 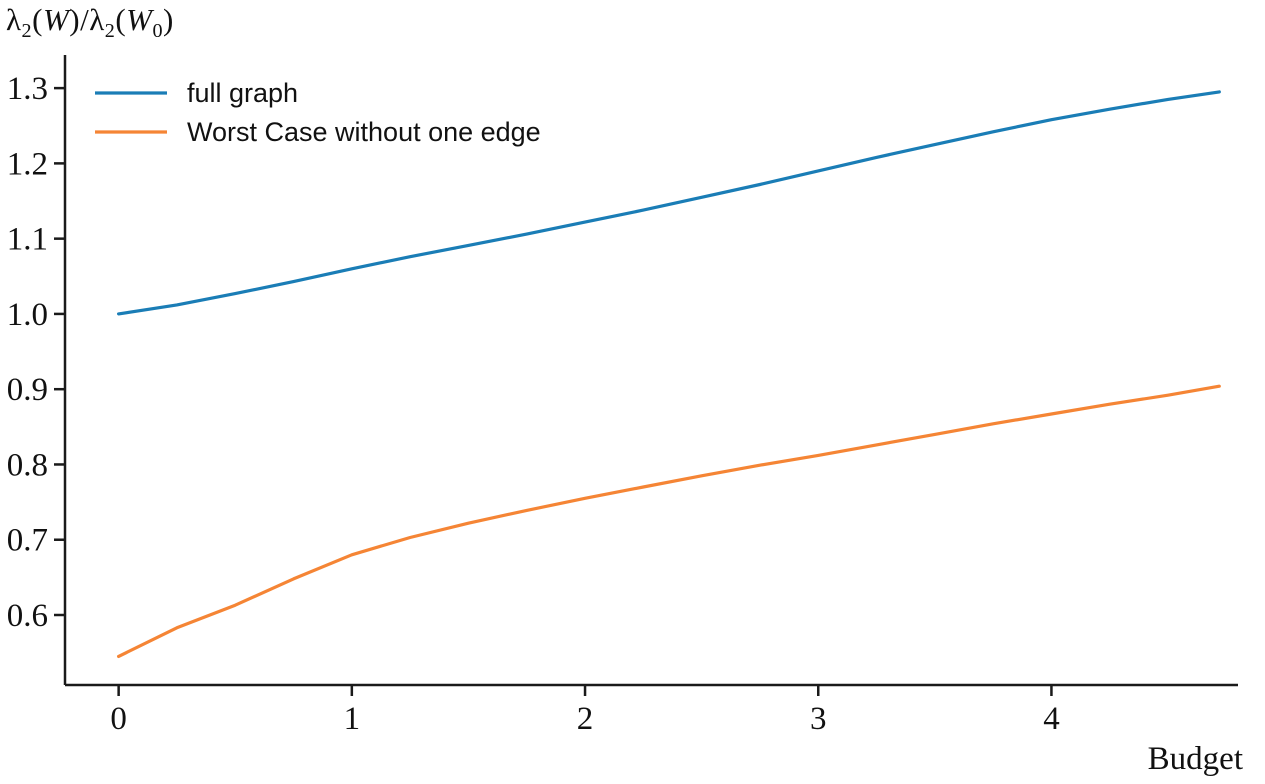 What do you see at coordinates (242, 93) in the screenshot?
I see `legend-label-0: full graph` at bounding box center [242, 93].